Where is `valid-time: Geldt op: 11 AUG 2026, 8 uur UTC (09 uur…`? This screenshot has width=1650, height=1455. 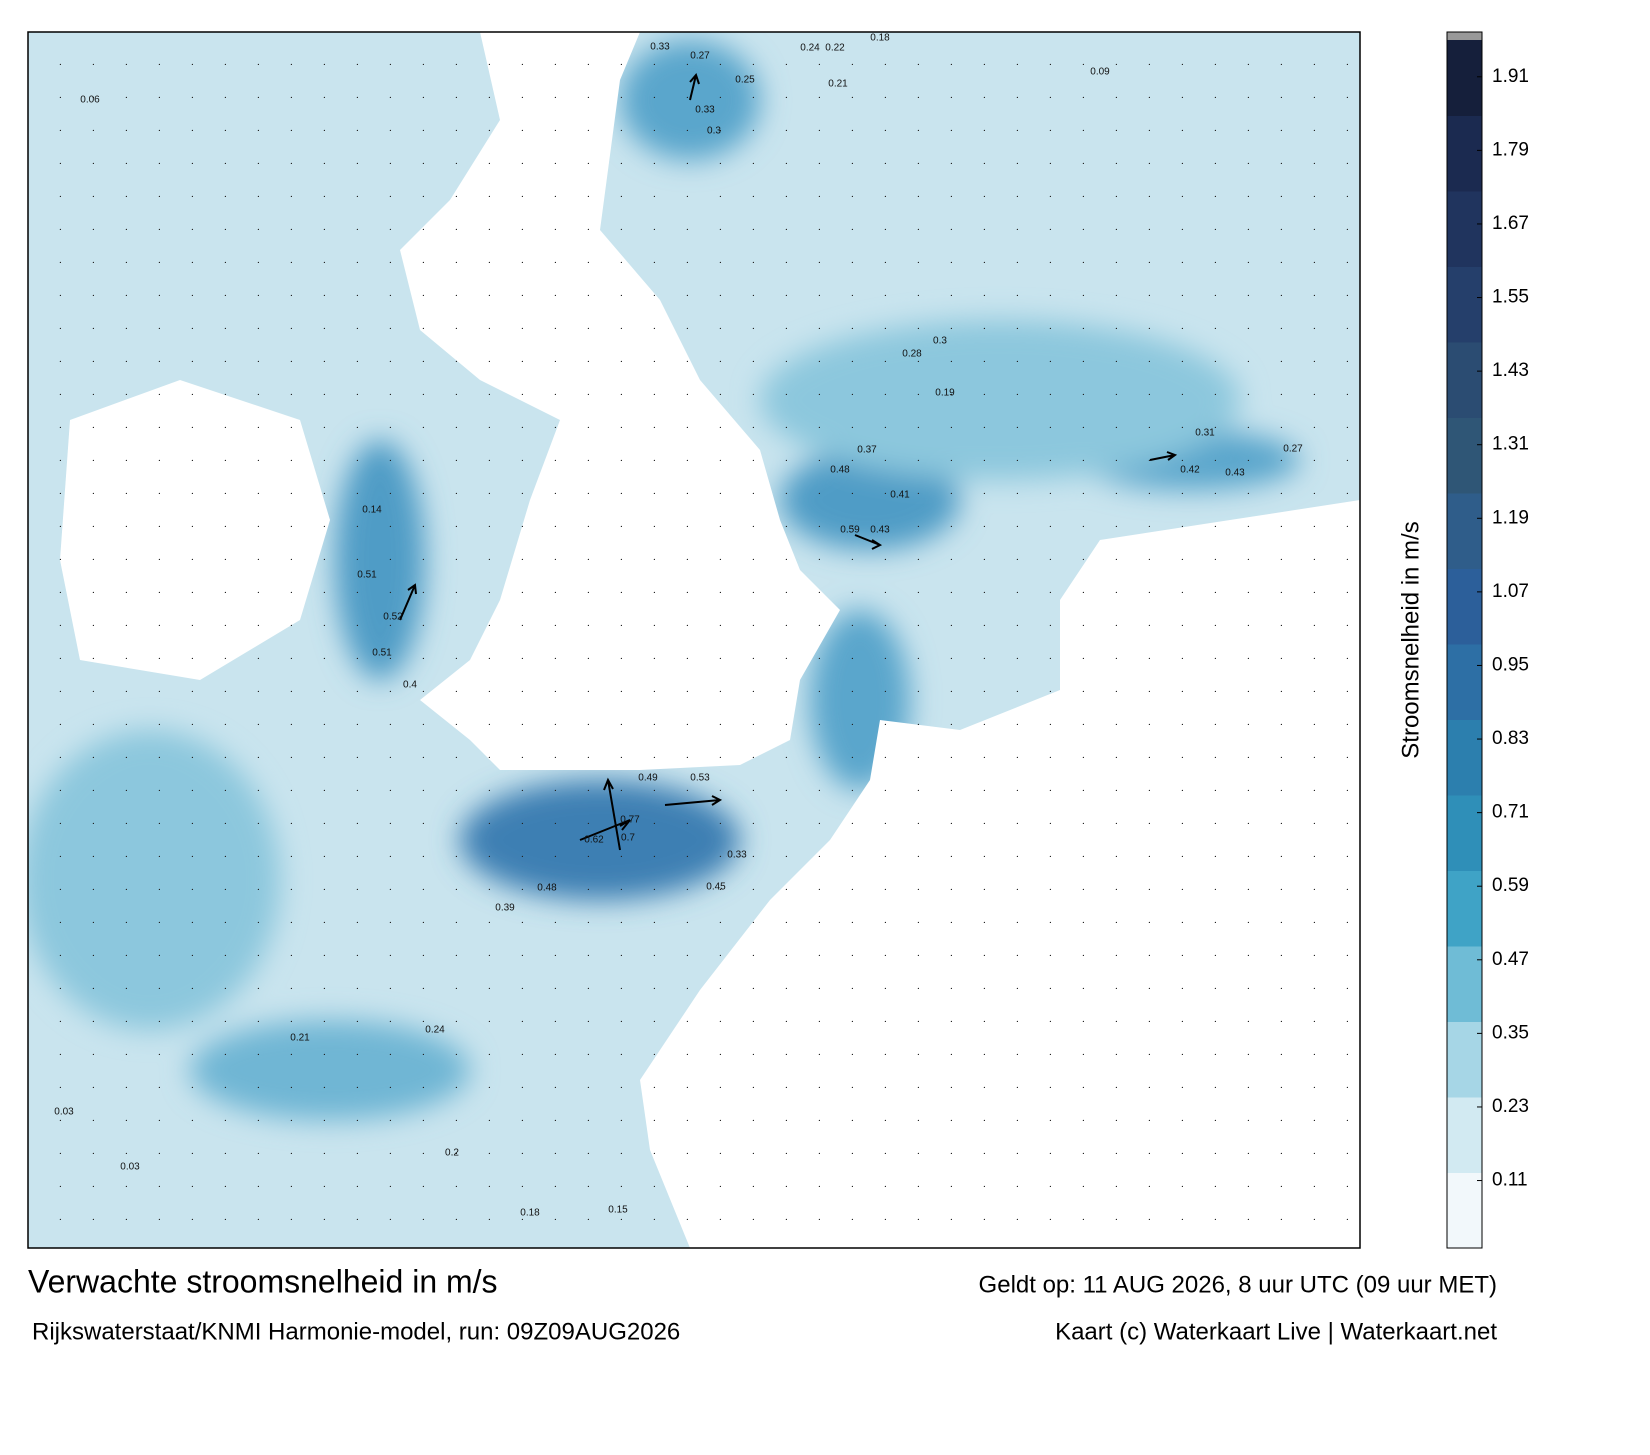 valid-time: Geldt op: 11 AUG 2026, 8 uur UTC (09 uur… is located at coordinates (1238, 1284).